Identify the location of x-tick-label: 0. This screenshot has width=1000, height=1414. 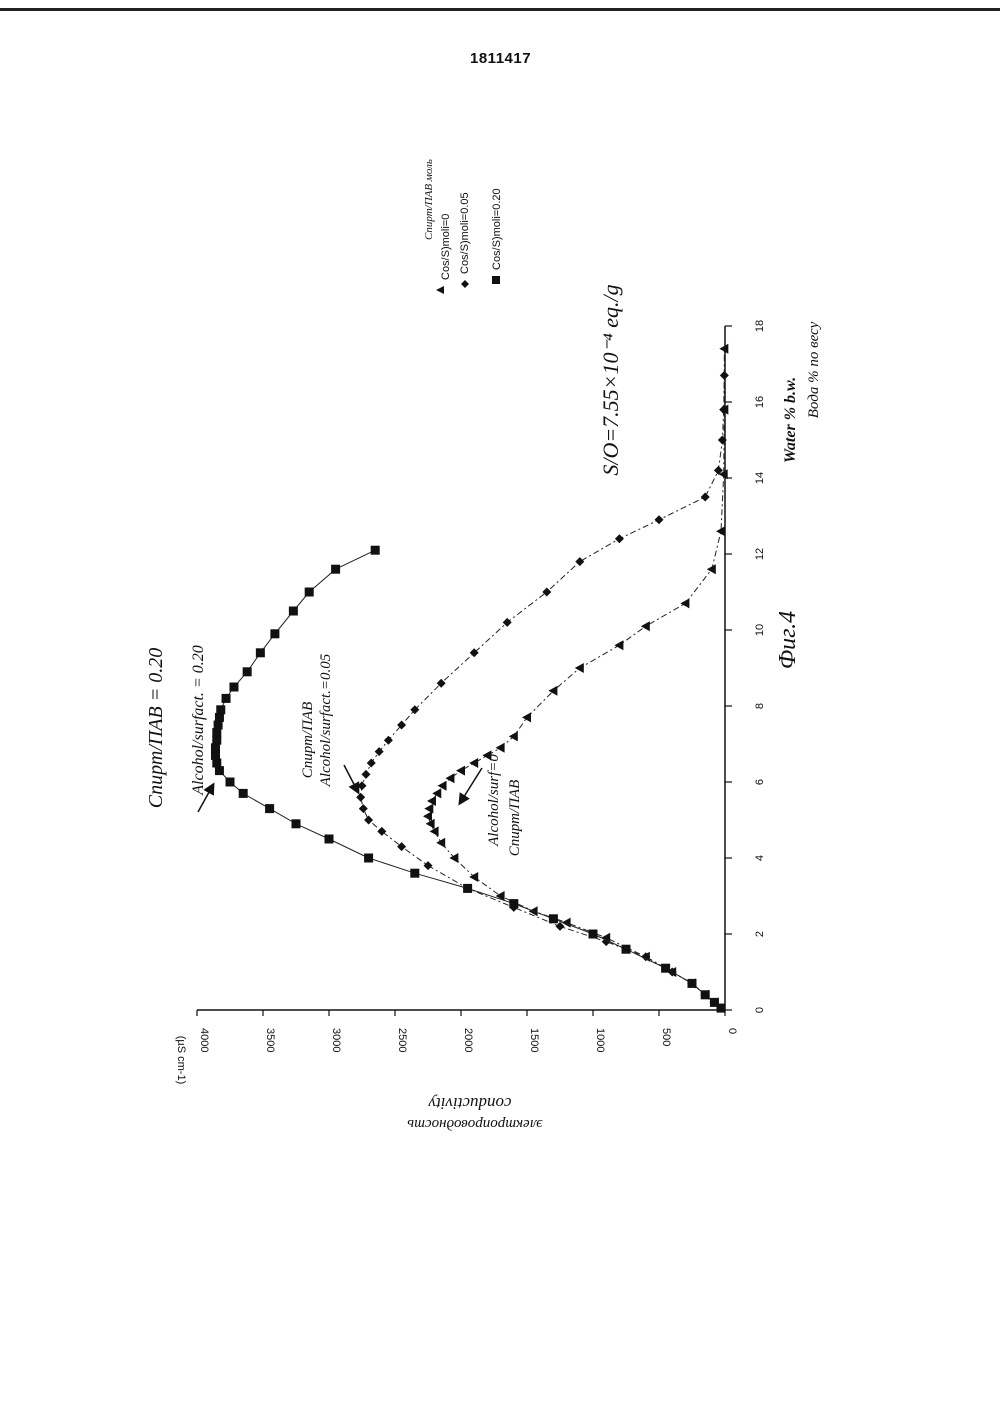
(760, 1010).